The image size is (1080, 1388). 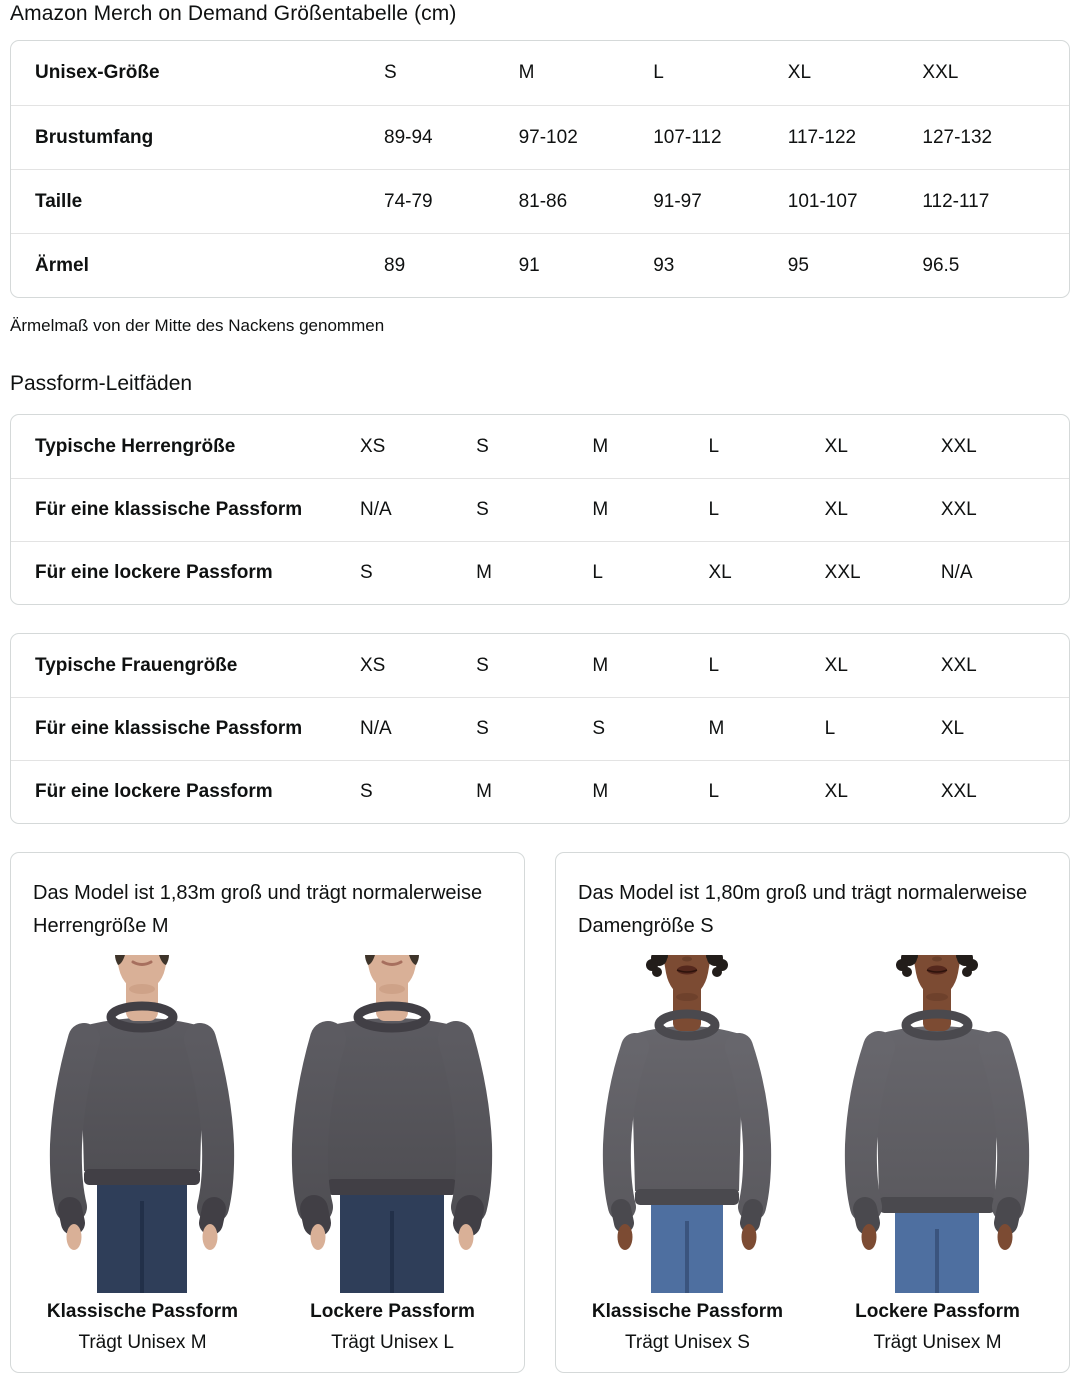 I want to click on photo-caption: Klassische Passform Trägt Unisex S, so click(x=687, y=1327).